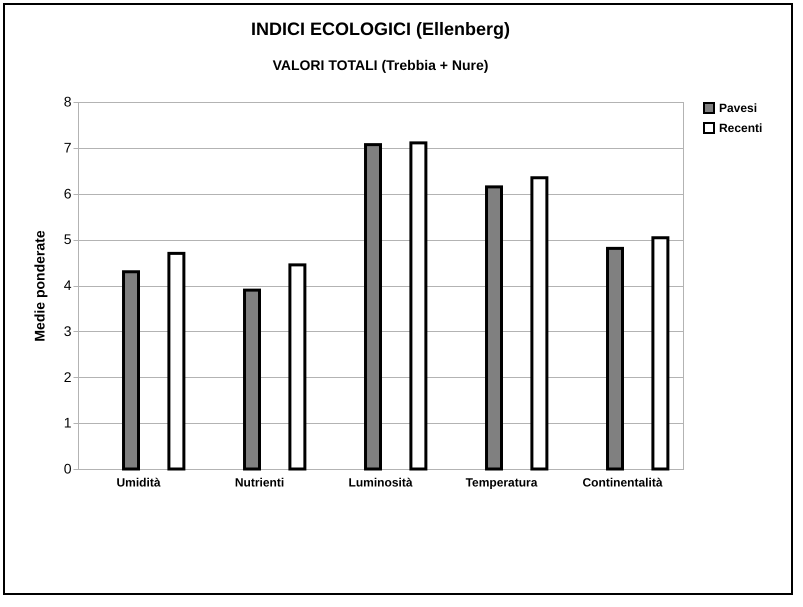 The height and width of the screenshot is (607, 803). What do you see at coordinates (380, 483) in the screenshot?
I see `x-tick-label: Luminosità` at bounding box center [380, 483].